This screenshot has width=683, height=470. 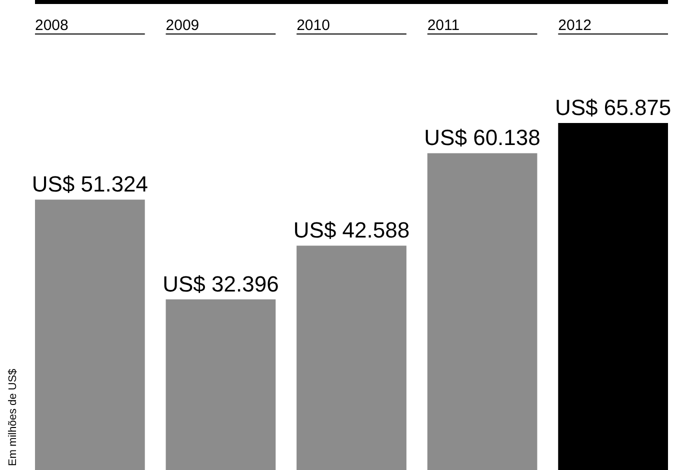 I want to click on x-tick-label: 2008, so click(x=51, y=25).